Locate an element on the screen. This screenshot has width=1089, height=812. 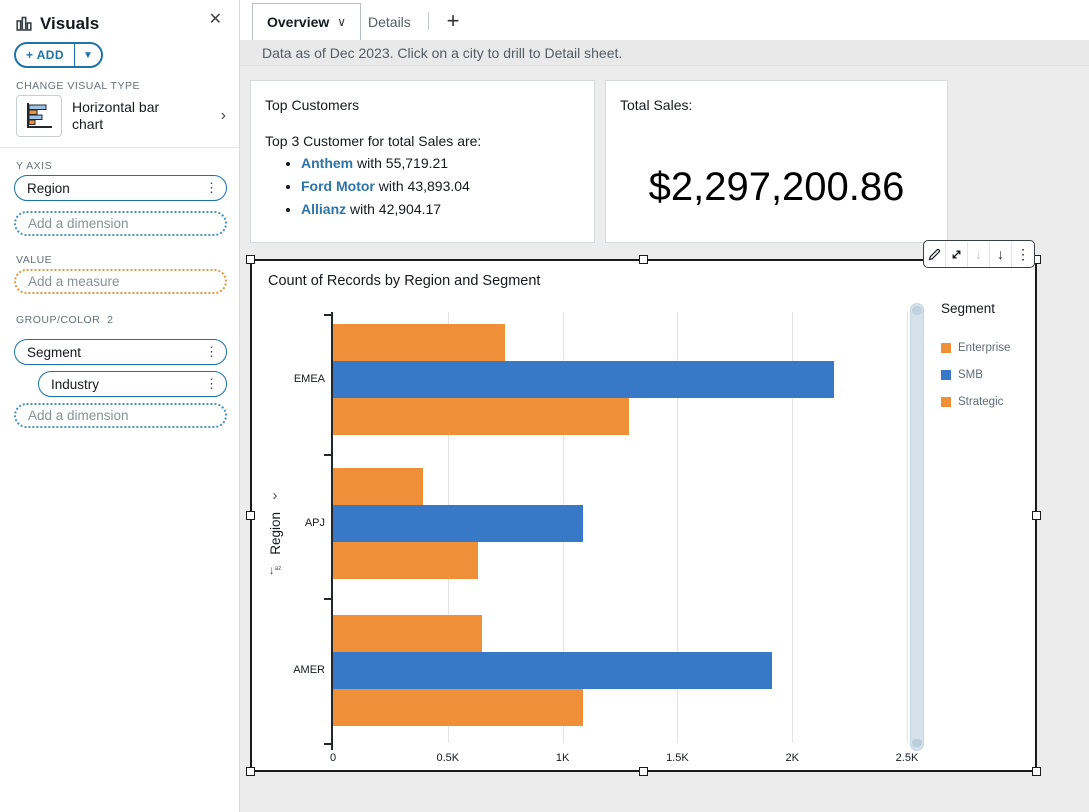
divider is located at coordinates (428, 21).